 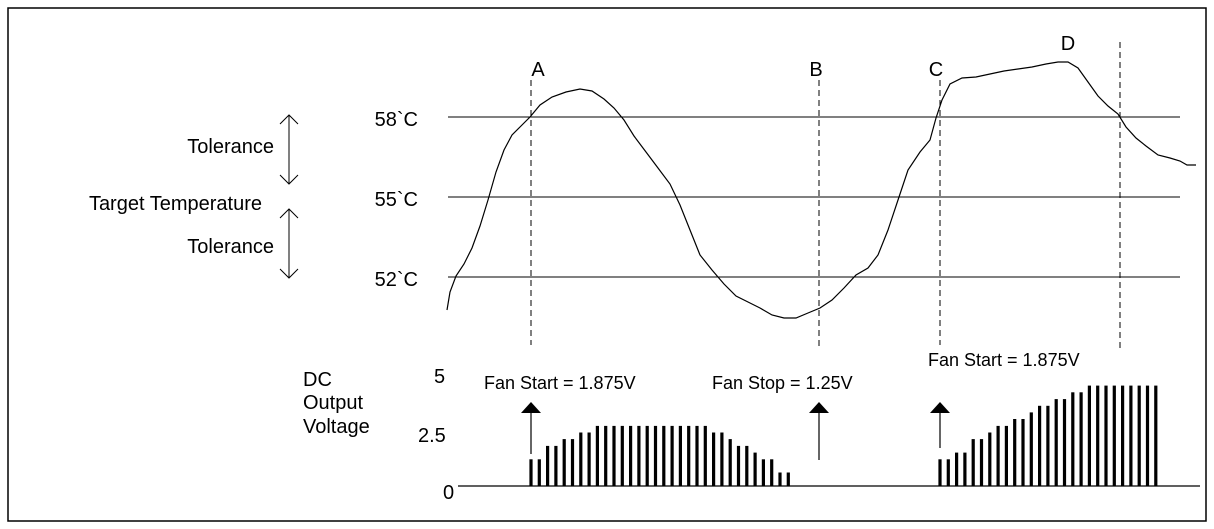 I want to click on fan-start-2-arrow-icon, so click(x=940, y=425).